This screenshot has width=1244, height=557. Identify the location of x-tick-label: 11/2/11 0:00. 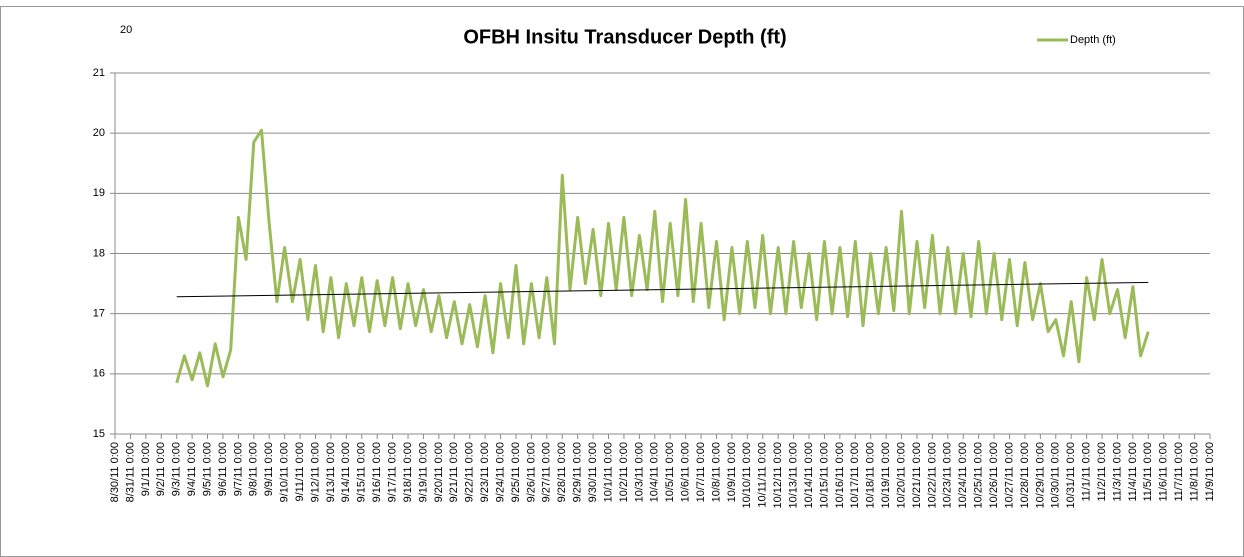
(1102, 472).